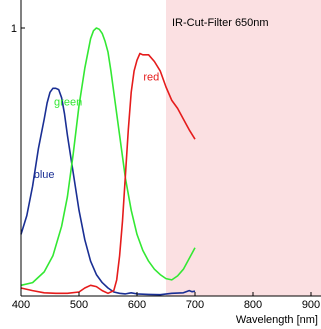 The image size is (321, 329). Describe the element at coordinates (195, 305) in the screenshot. I see `x-tick-label: 700` at that location.